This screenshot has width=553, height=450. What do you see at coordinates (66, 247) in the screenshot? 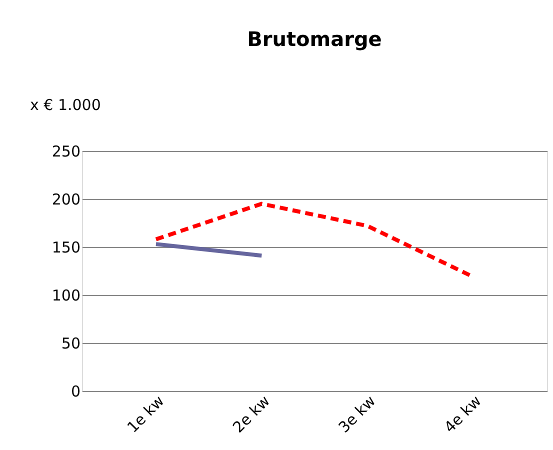
I see `y-tick-label: 150` at bounding box center [66, 247].